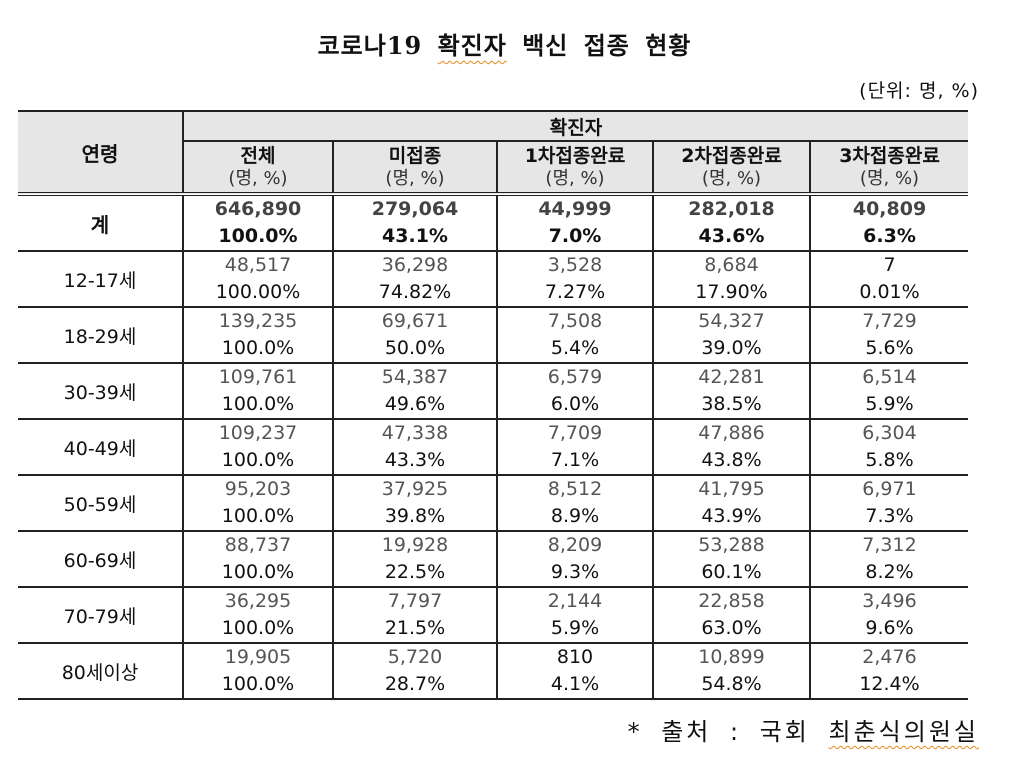  I want to click on table-cell: 54,327 39.0%, so click(731, 334).